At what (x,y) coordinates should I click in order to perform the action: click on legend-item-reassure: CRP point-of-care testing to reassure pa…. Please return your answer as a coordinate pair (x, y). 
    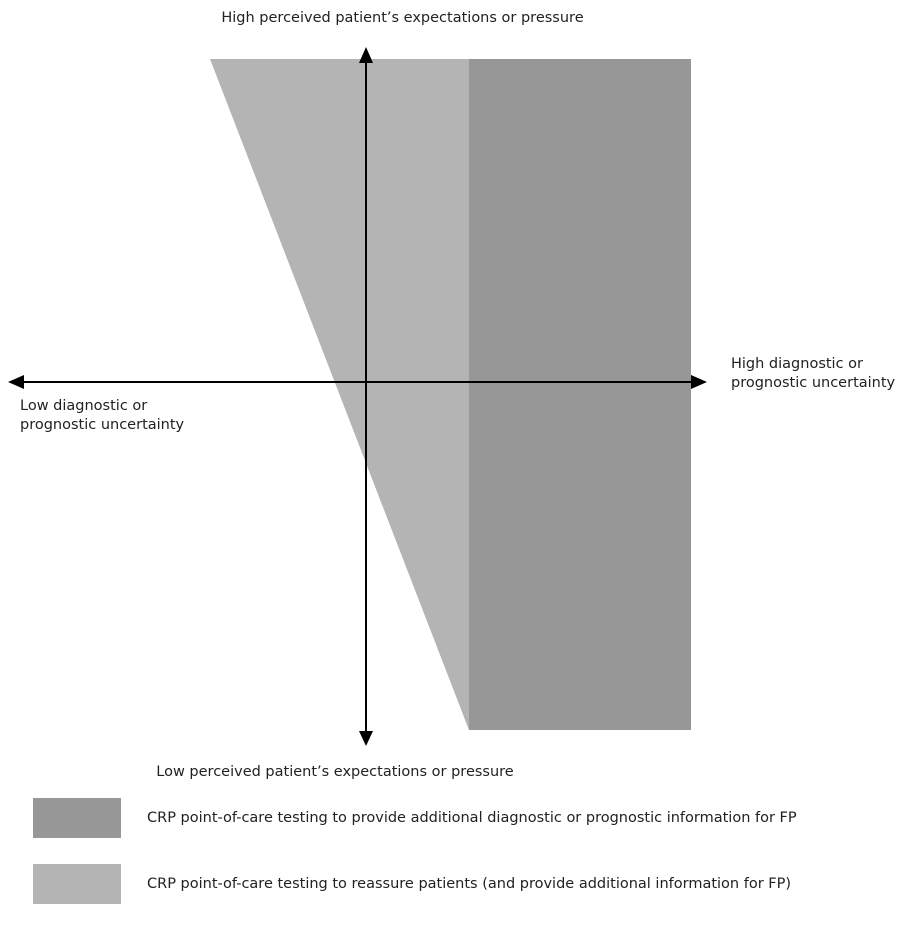
    Looking at the image, I should click on (412, 884).